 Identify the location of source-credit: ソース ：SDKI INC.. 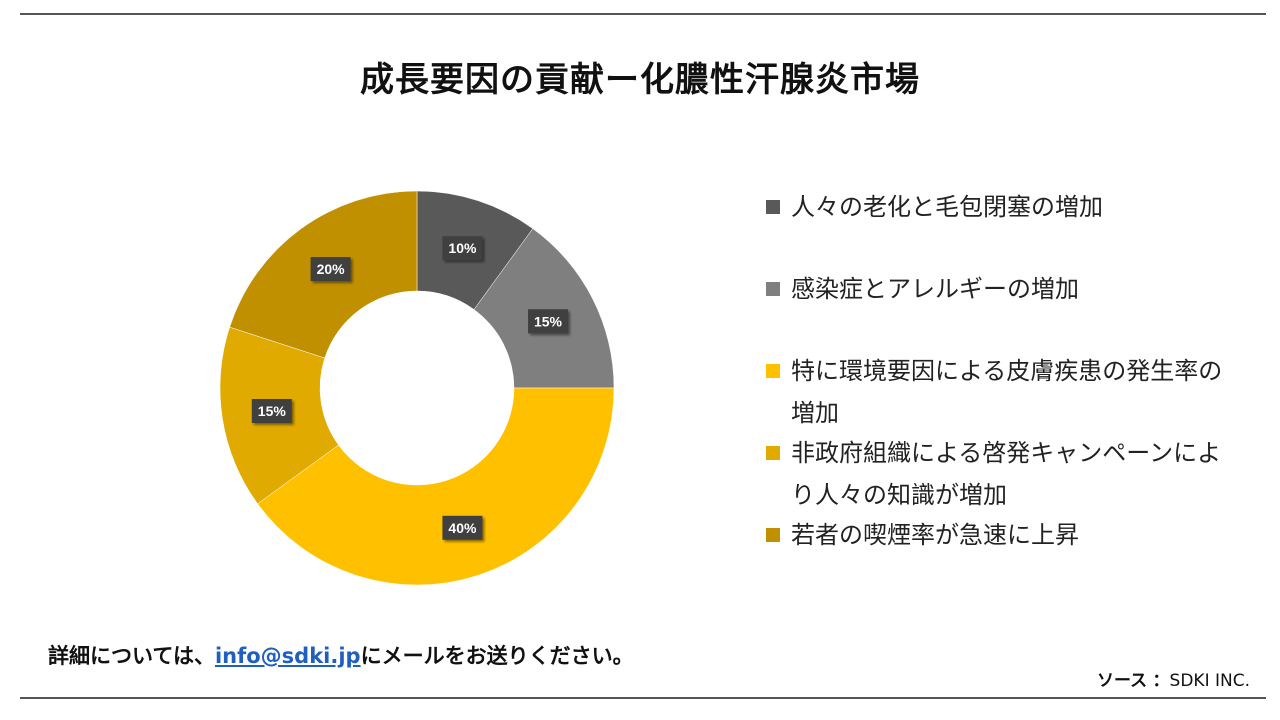
(1173, 678).